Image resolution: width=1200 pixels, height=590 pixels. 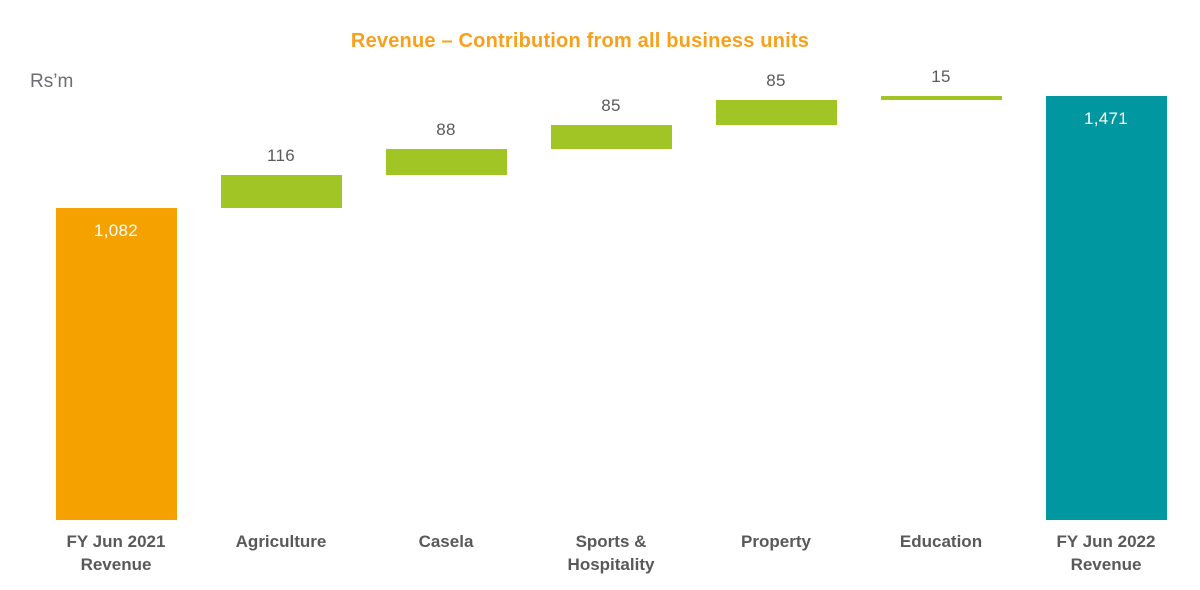 I want to click on bar-casela, so click(x=446, y=162).